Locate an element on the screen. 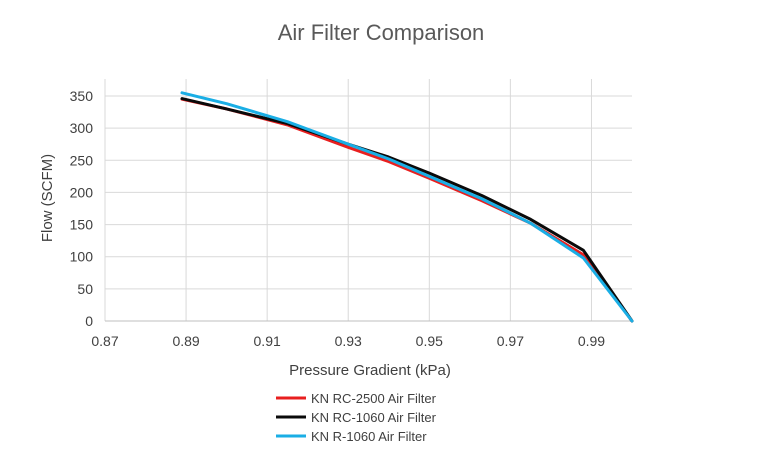 This screenshot has width=762, height=461. legend-label-2: KN RC-1060 Air Filter is located at coordinates (374, 417).